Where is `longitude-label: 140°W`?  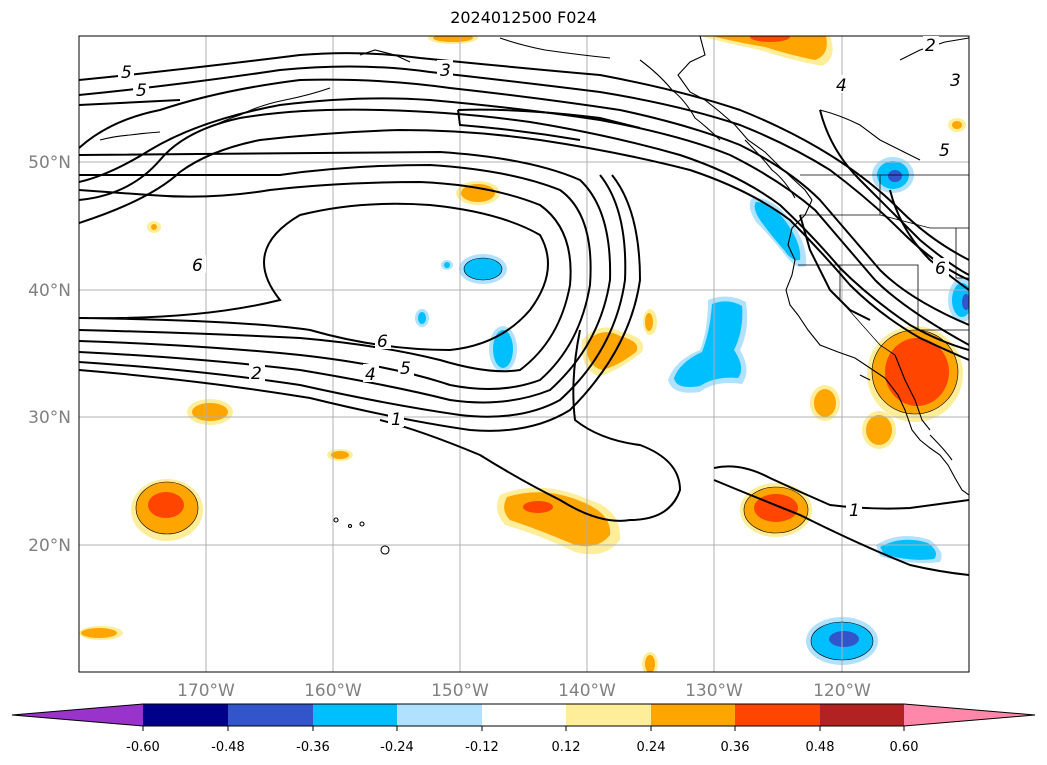 longitude-label: 140°W is located at coordinates (587, 691).